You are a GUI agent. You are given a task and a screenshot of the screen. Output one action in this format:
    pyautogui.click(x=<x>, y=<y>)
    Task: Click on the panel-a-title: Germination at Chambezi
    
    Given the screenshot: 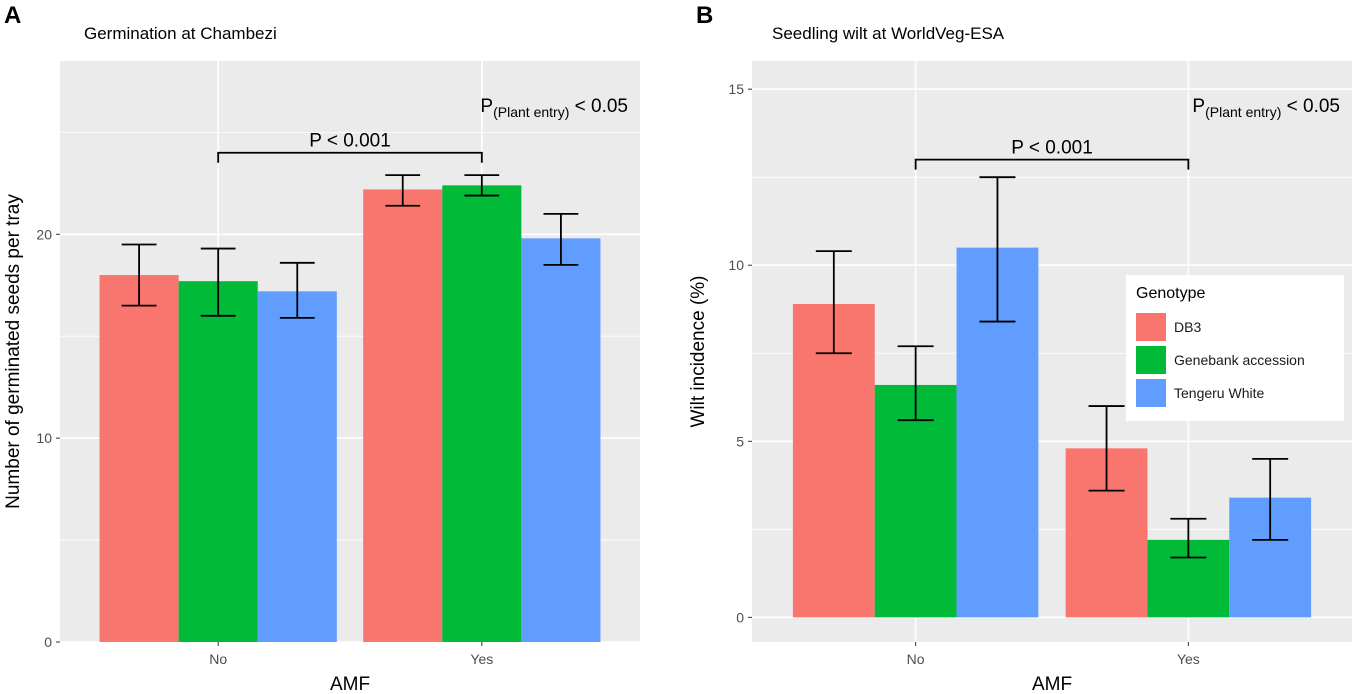 What is the action you would take?
    pyautogui.click(x=180, y=33)
    